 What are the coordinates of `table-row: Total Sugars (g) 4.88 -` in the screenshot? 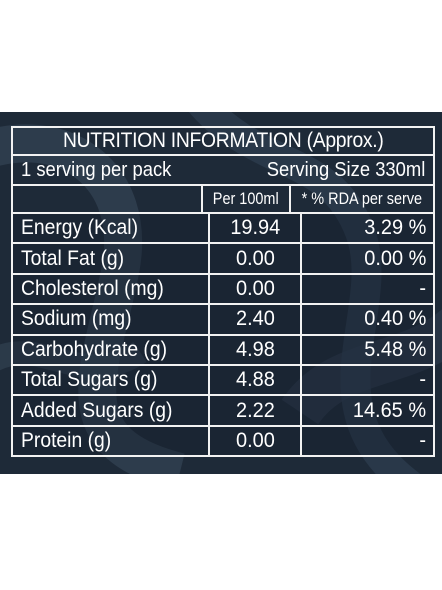 It's located at (223, 379).